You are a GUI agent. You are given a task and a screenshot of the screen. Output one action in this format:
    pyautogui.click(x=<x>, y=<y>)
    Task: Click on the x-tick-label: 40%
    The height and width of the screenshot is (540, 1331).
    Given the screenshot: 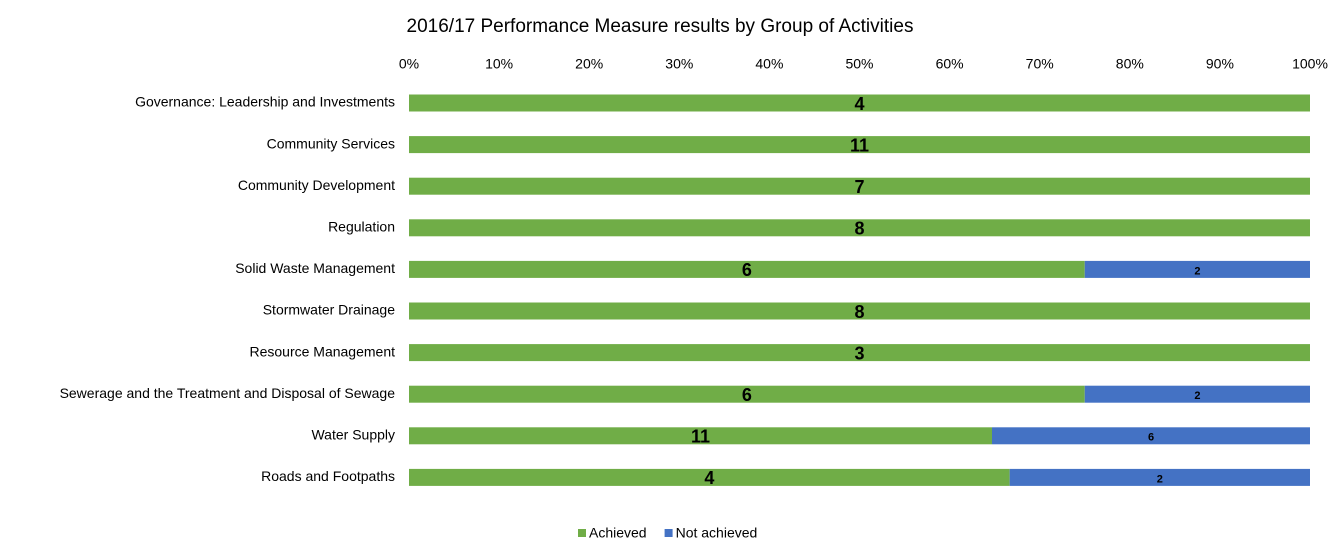 What is the action you would take?
    pyautogui.click(x=769, y=64)
    